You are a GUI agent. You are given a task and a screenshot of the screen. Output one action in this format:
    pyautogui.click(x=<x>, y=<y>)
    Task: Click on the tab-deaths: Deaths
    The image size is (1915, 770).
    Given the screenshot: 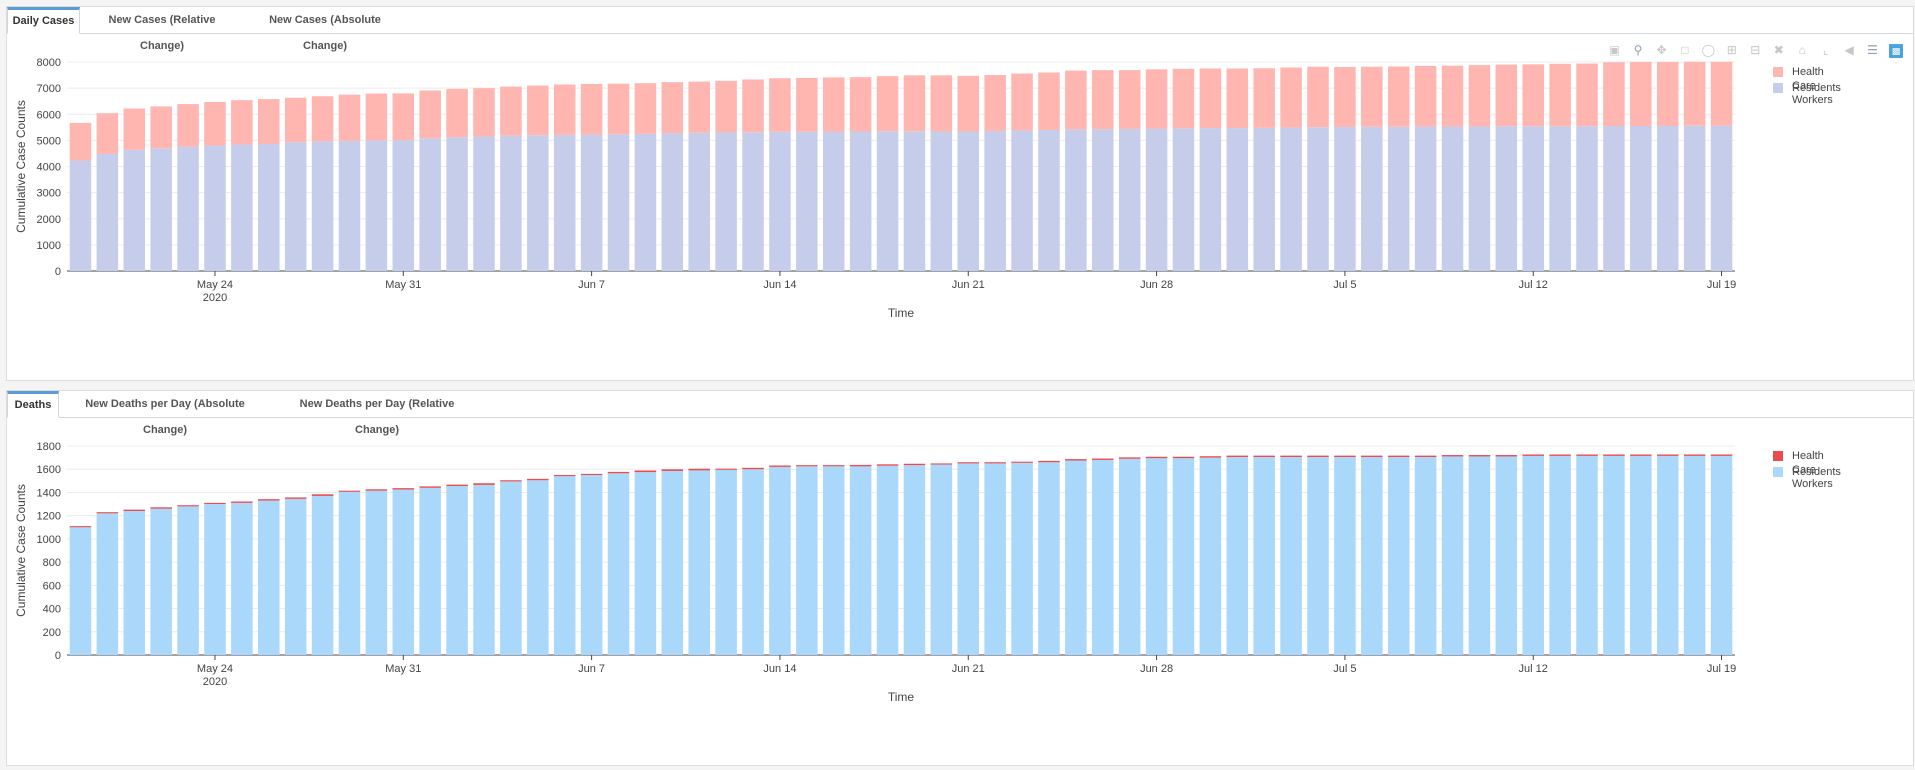 What is the action you would take?
    pyautogui.click(x=33, y=404)
    